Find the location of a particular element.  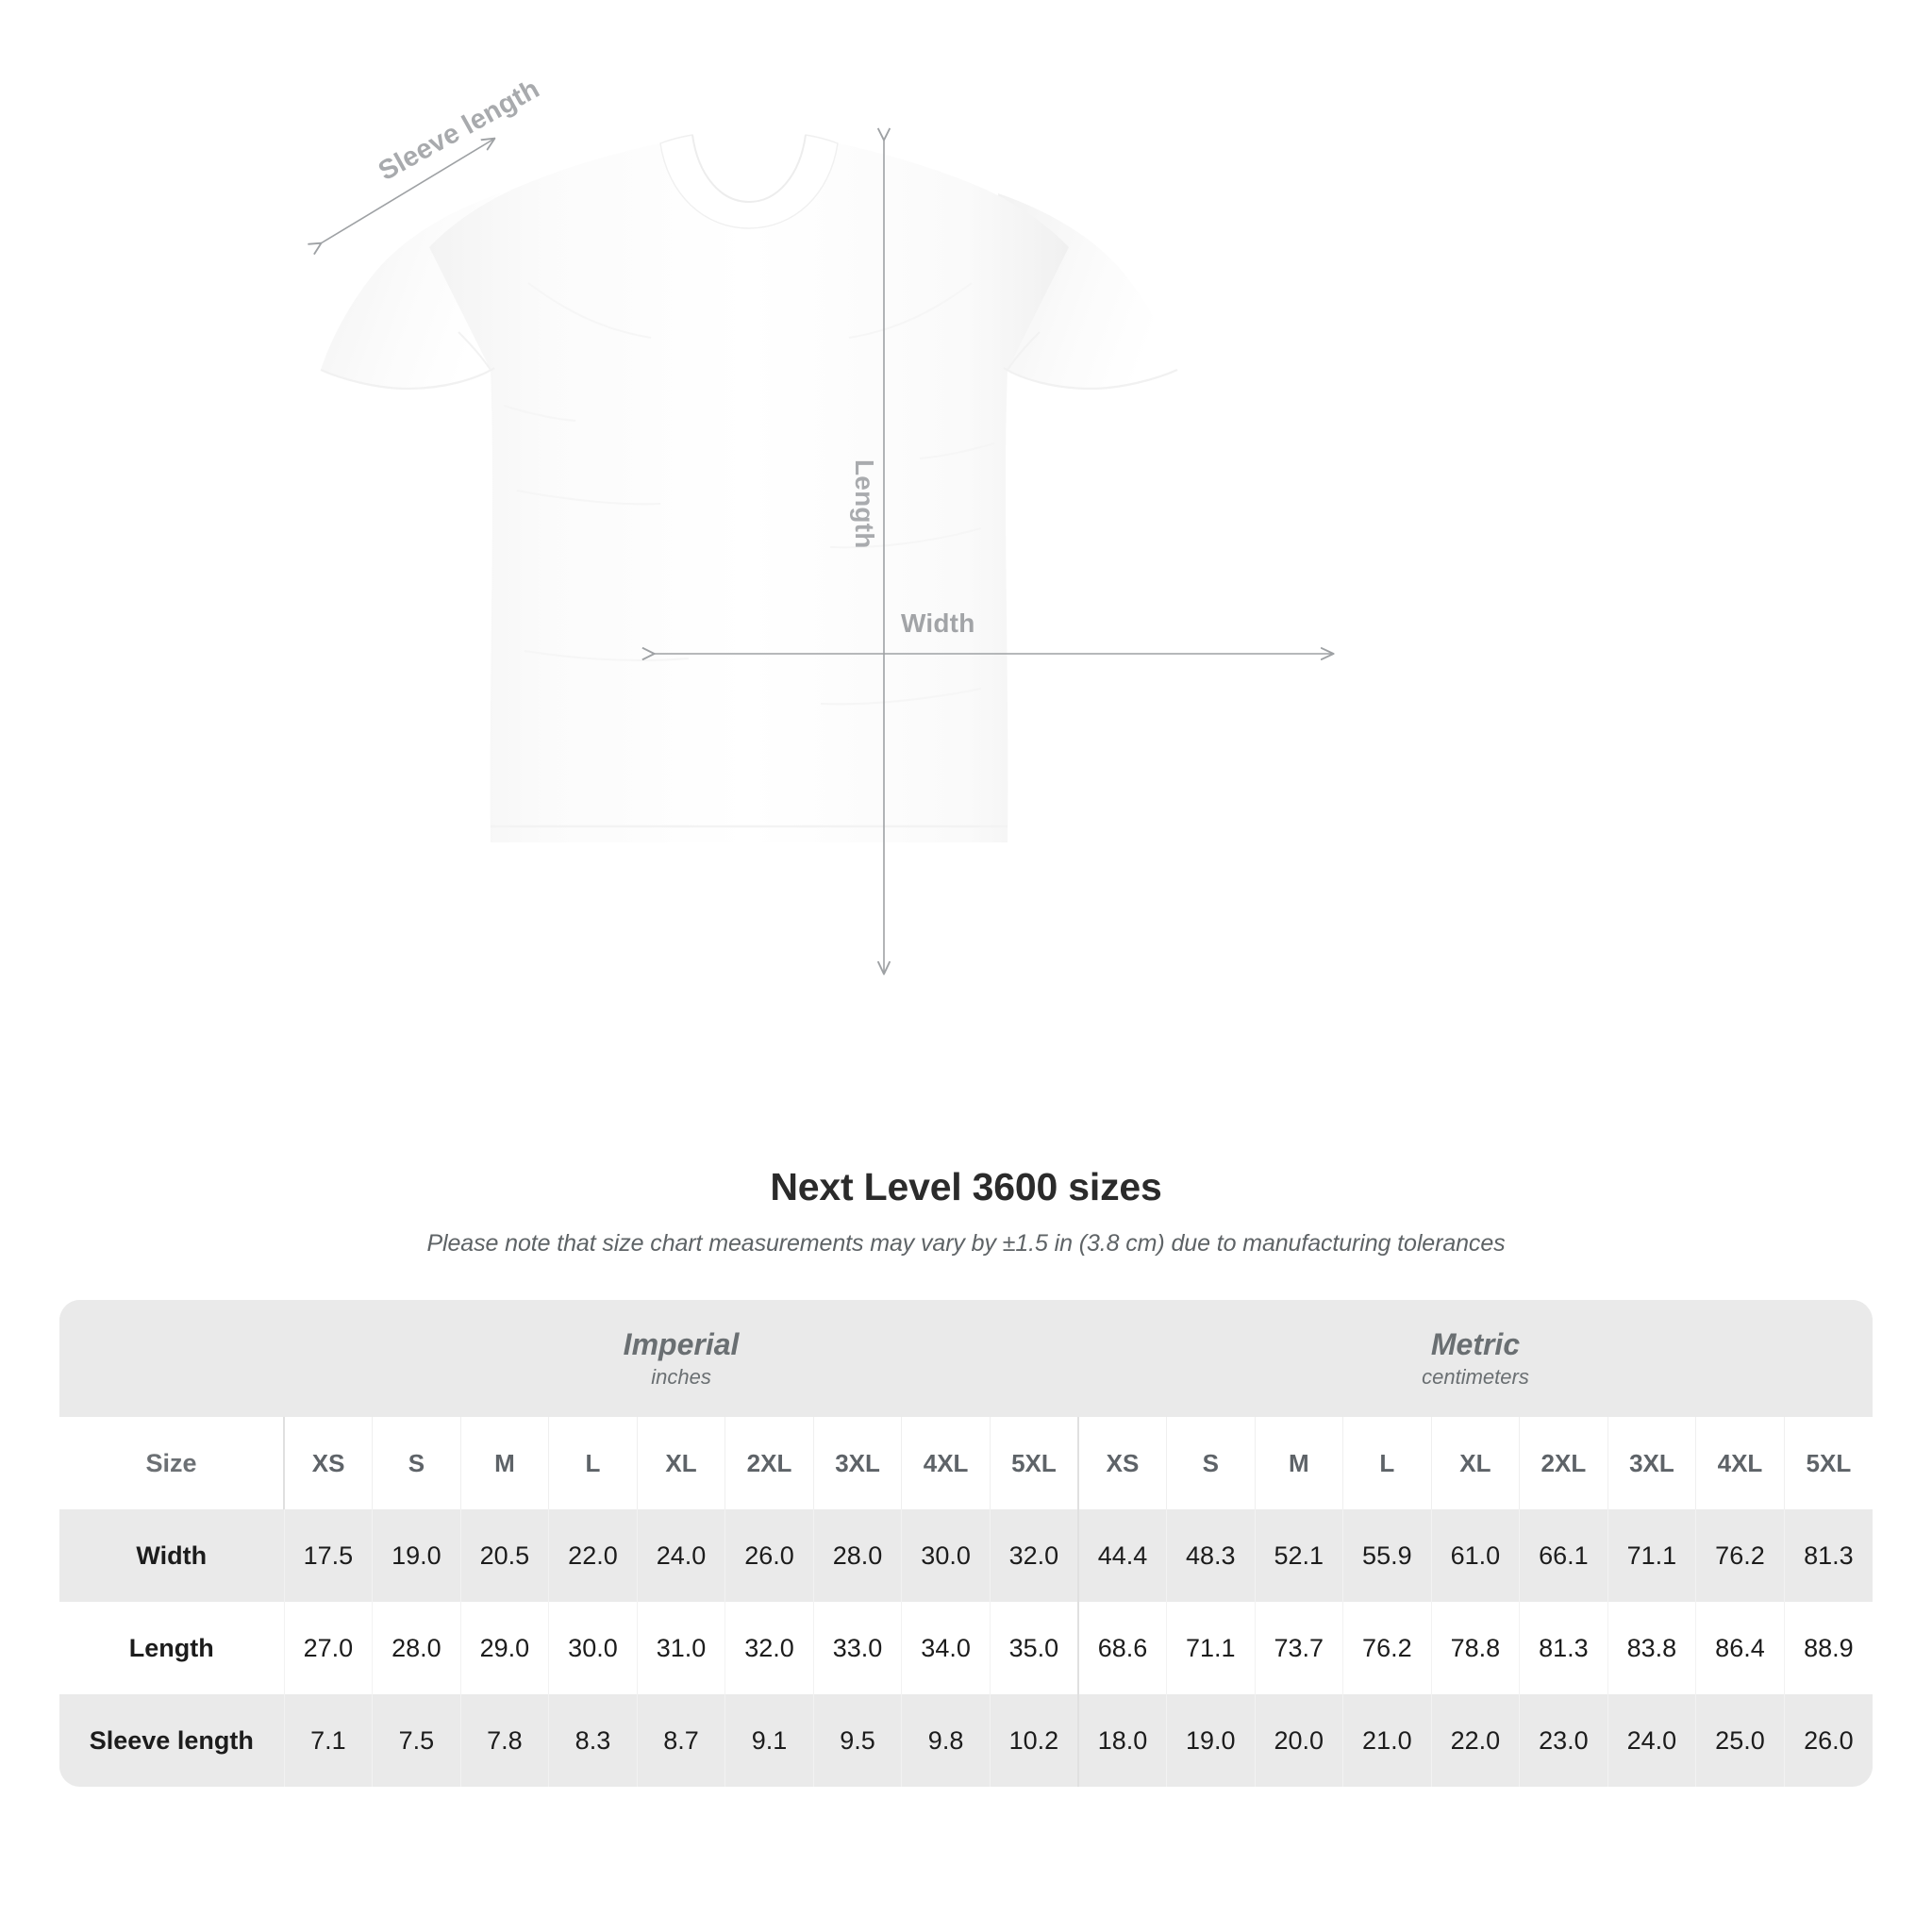

size-header-imperial-4xl: 4XL is located at coordinates (946, 1463).